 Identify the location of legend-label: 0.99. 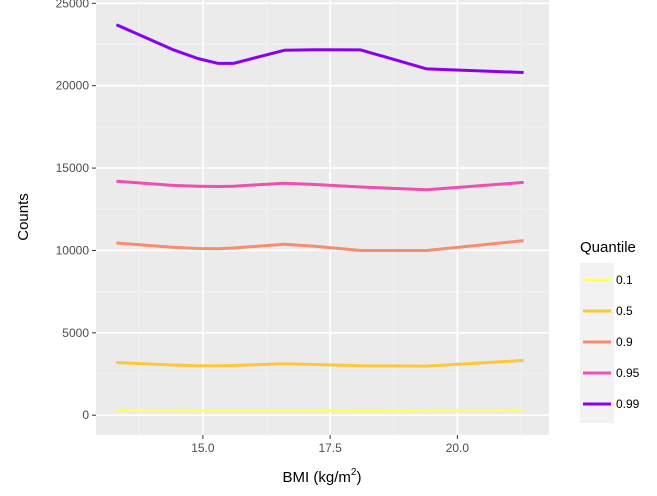
(628, 404).